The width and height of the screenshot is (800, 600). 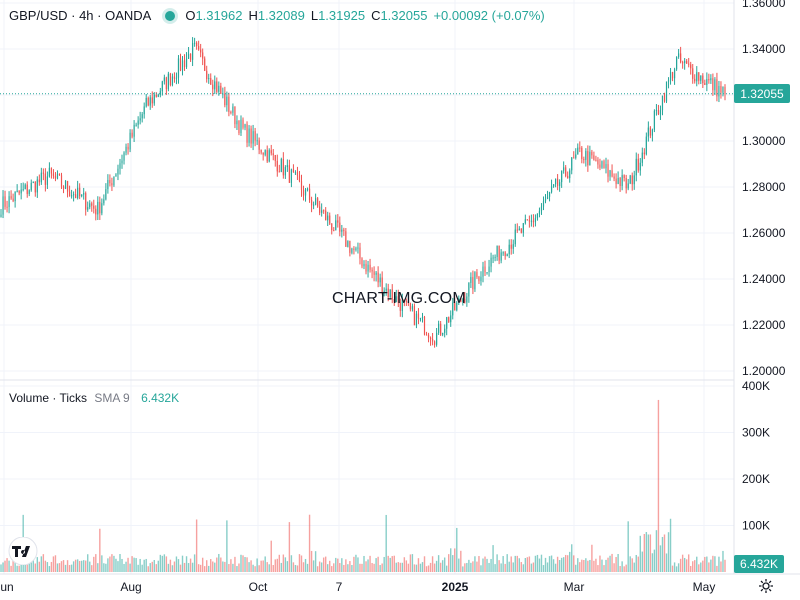 I want to click on gear-icon, so click(x=766, y=586).